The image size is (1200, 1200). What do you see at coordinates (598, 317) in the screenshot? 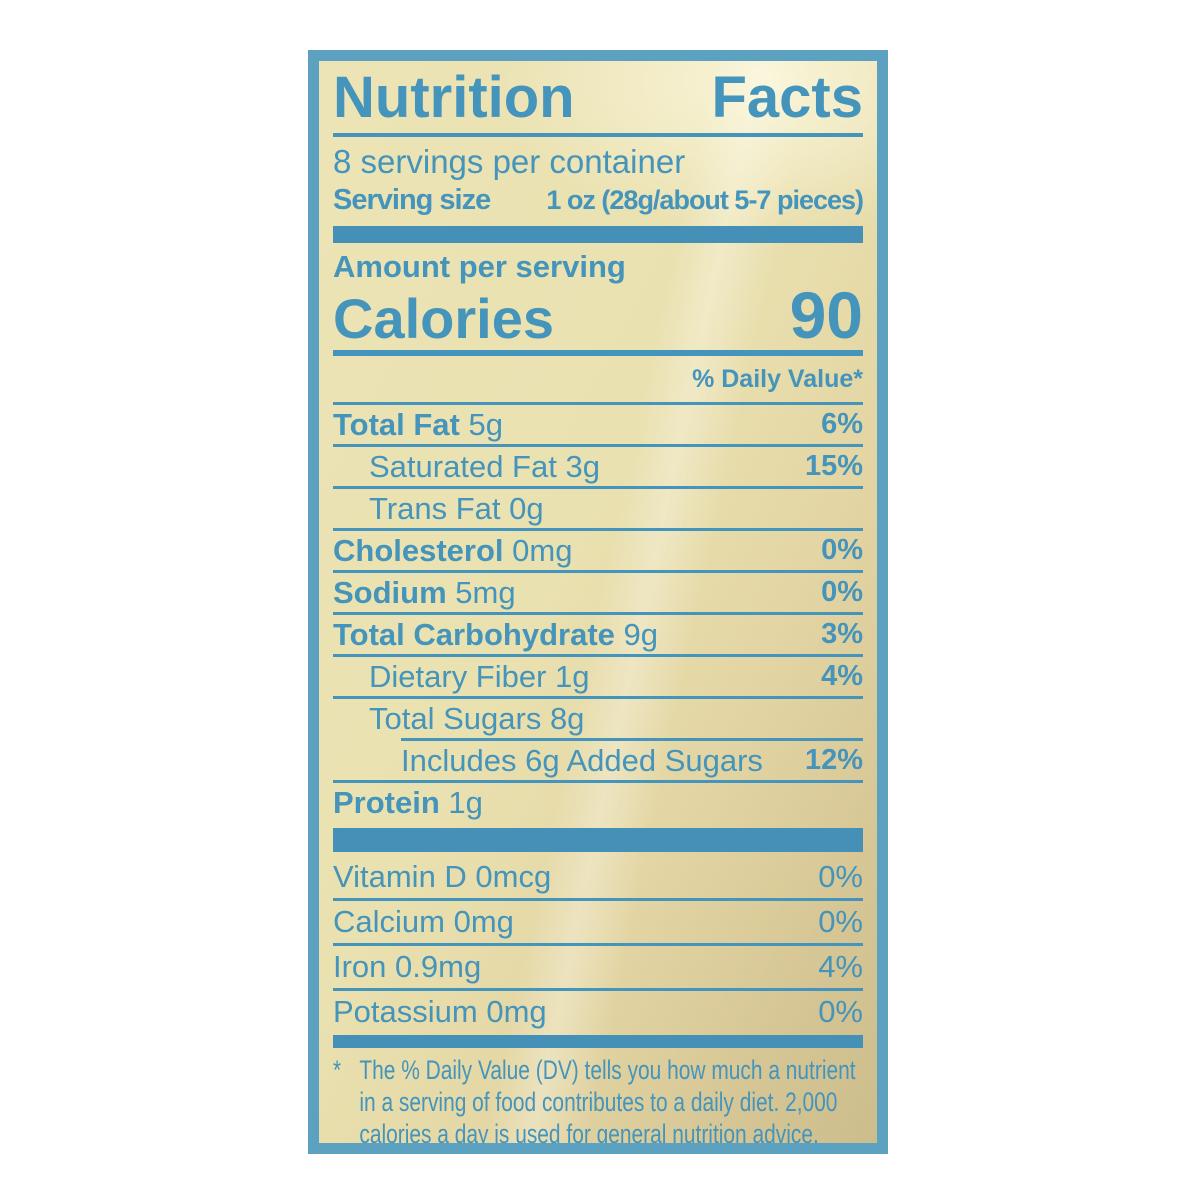
I see `calories-row: Calories 90` at bounding box center [598, 317].